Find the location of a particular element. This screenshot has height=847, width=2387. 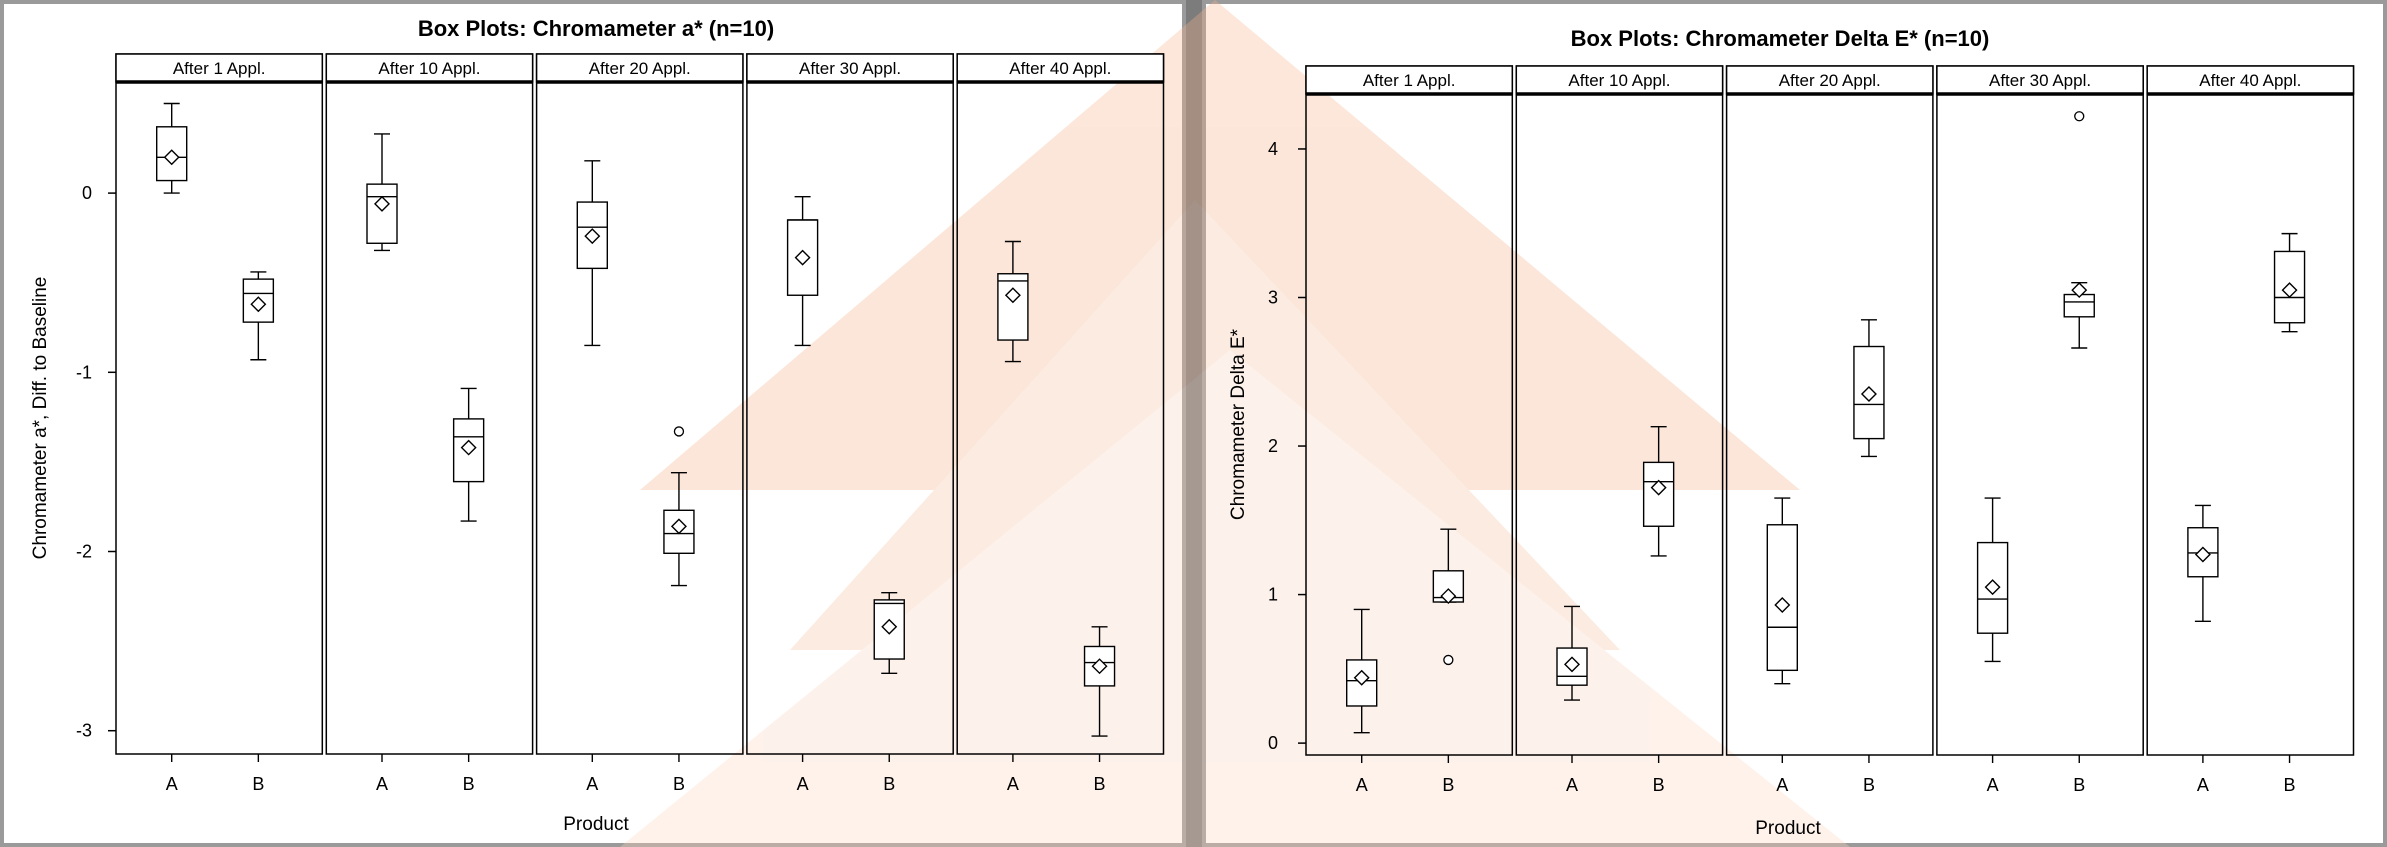

y-axis-label-a: Chromameter a*, Diff. to Baseline is located at coordinates (40, 418).